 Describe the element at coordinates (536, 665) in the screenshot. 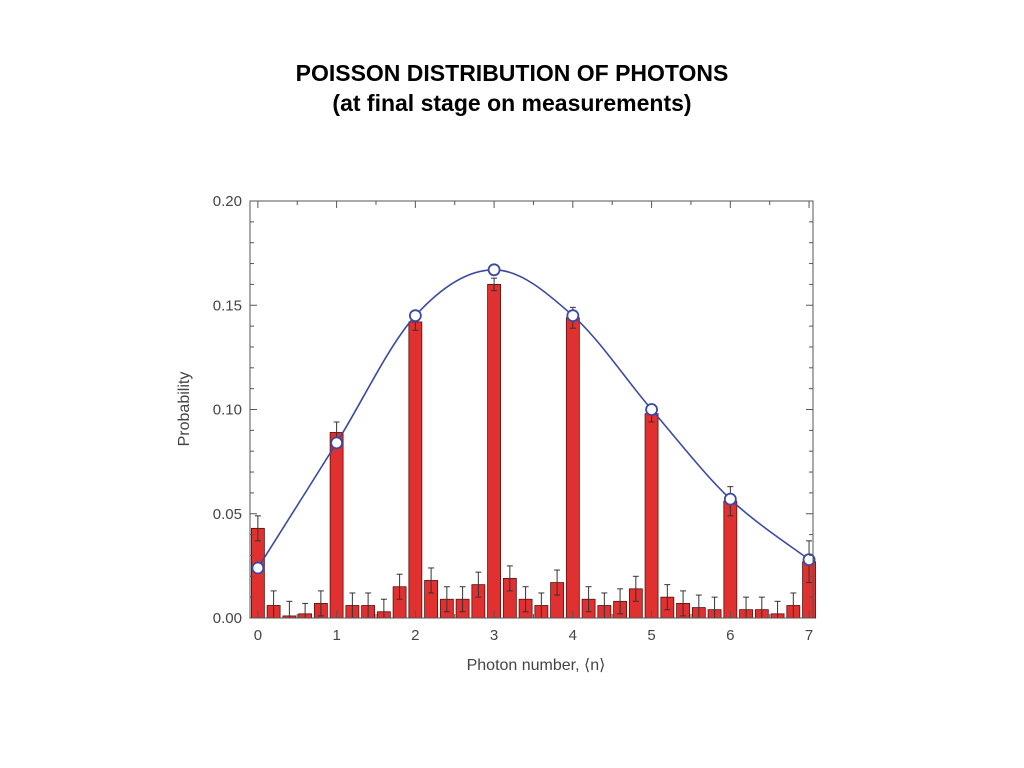

I see `x-axis-label: Photon number, ⟨n⟩` at that location.